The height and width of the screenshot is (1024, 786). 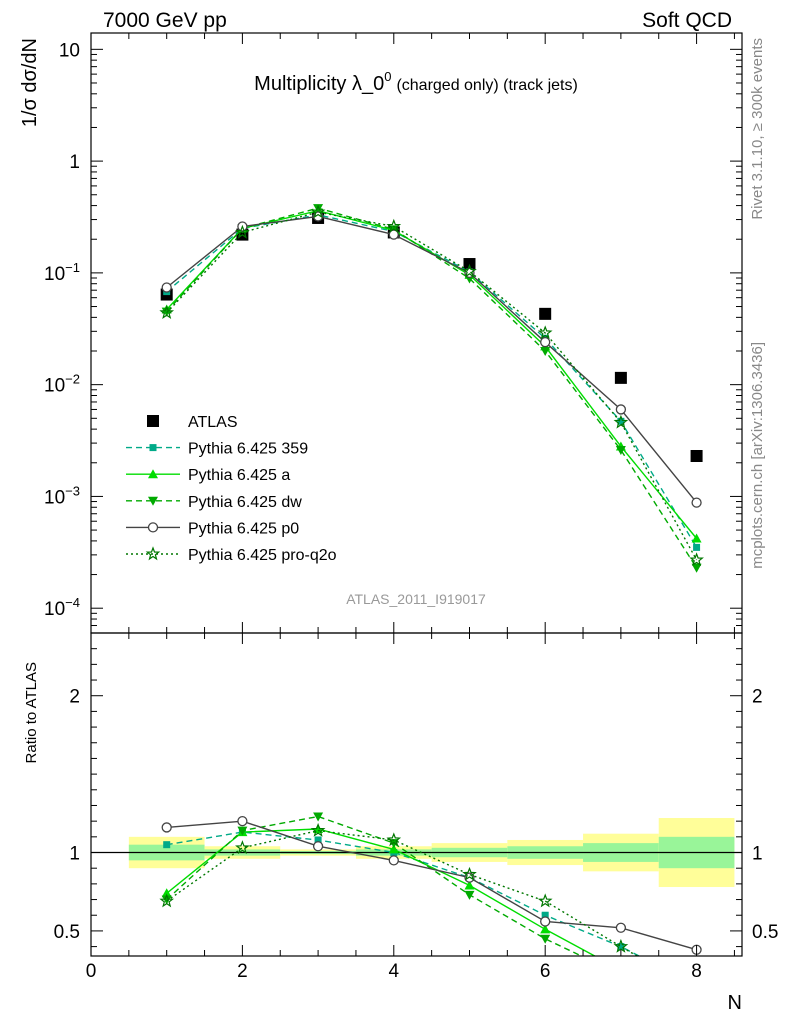 What do you see at coordinates (381, 892) in the screenshot?
I see `ratio-line-pythia-6-425-a` at bounding box center [381, 892].